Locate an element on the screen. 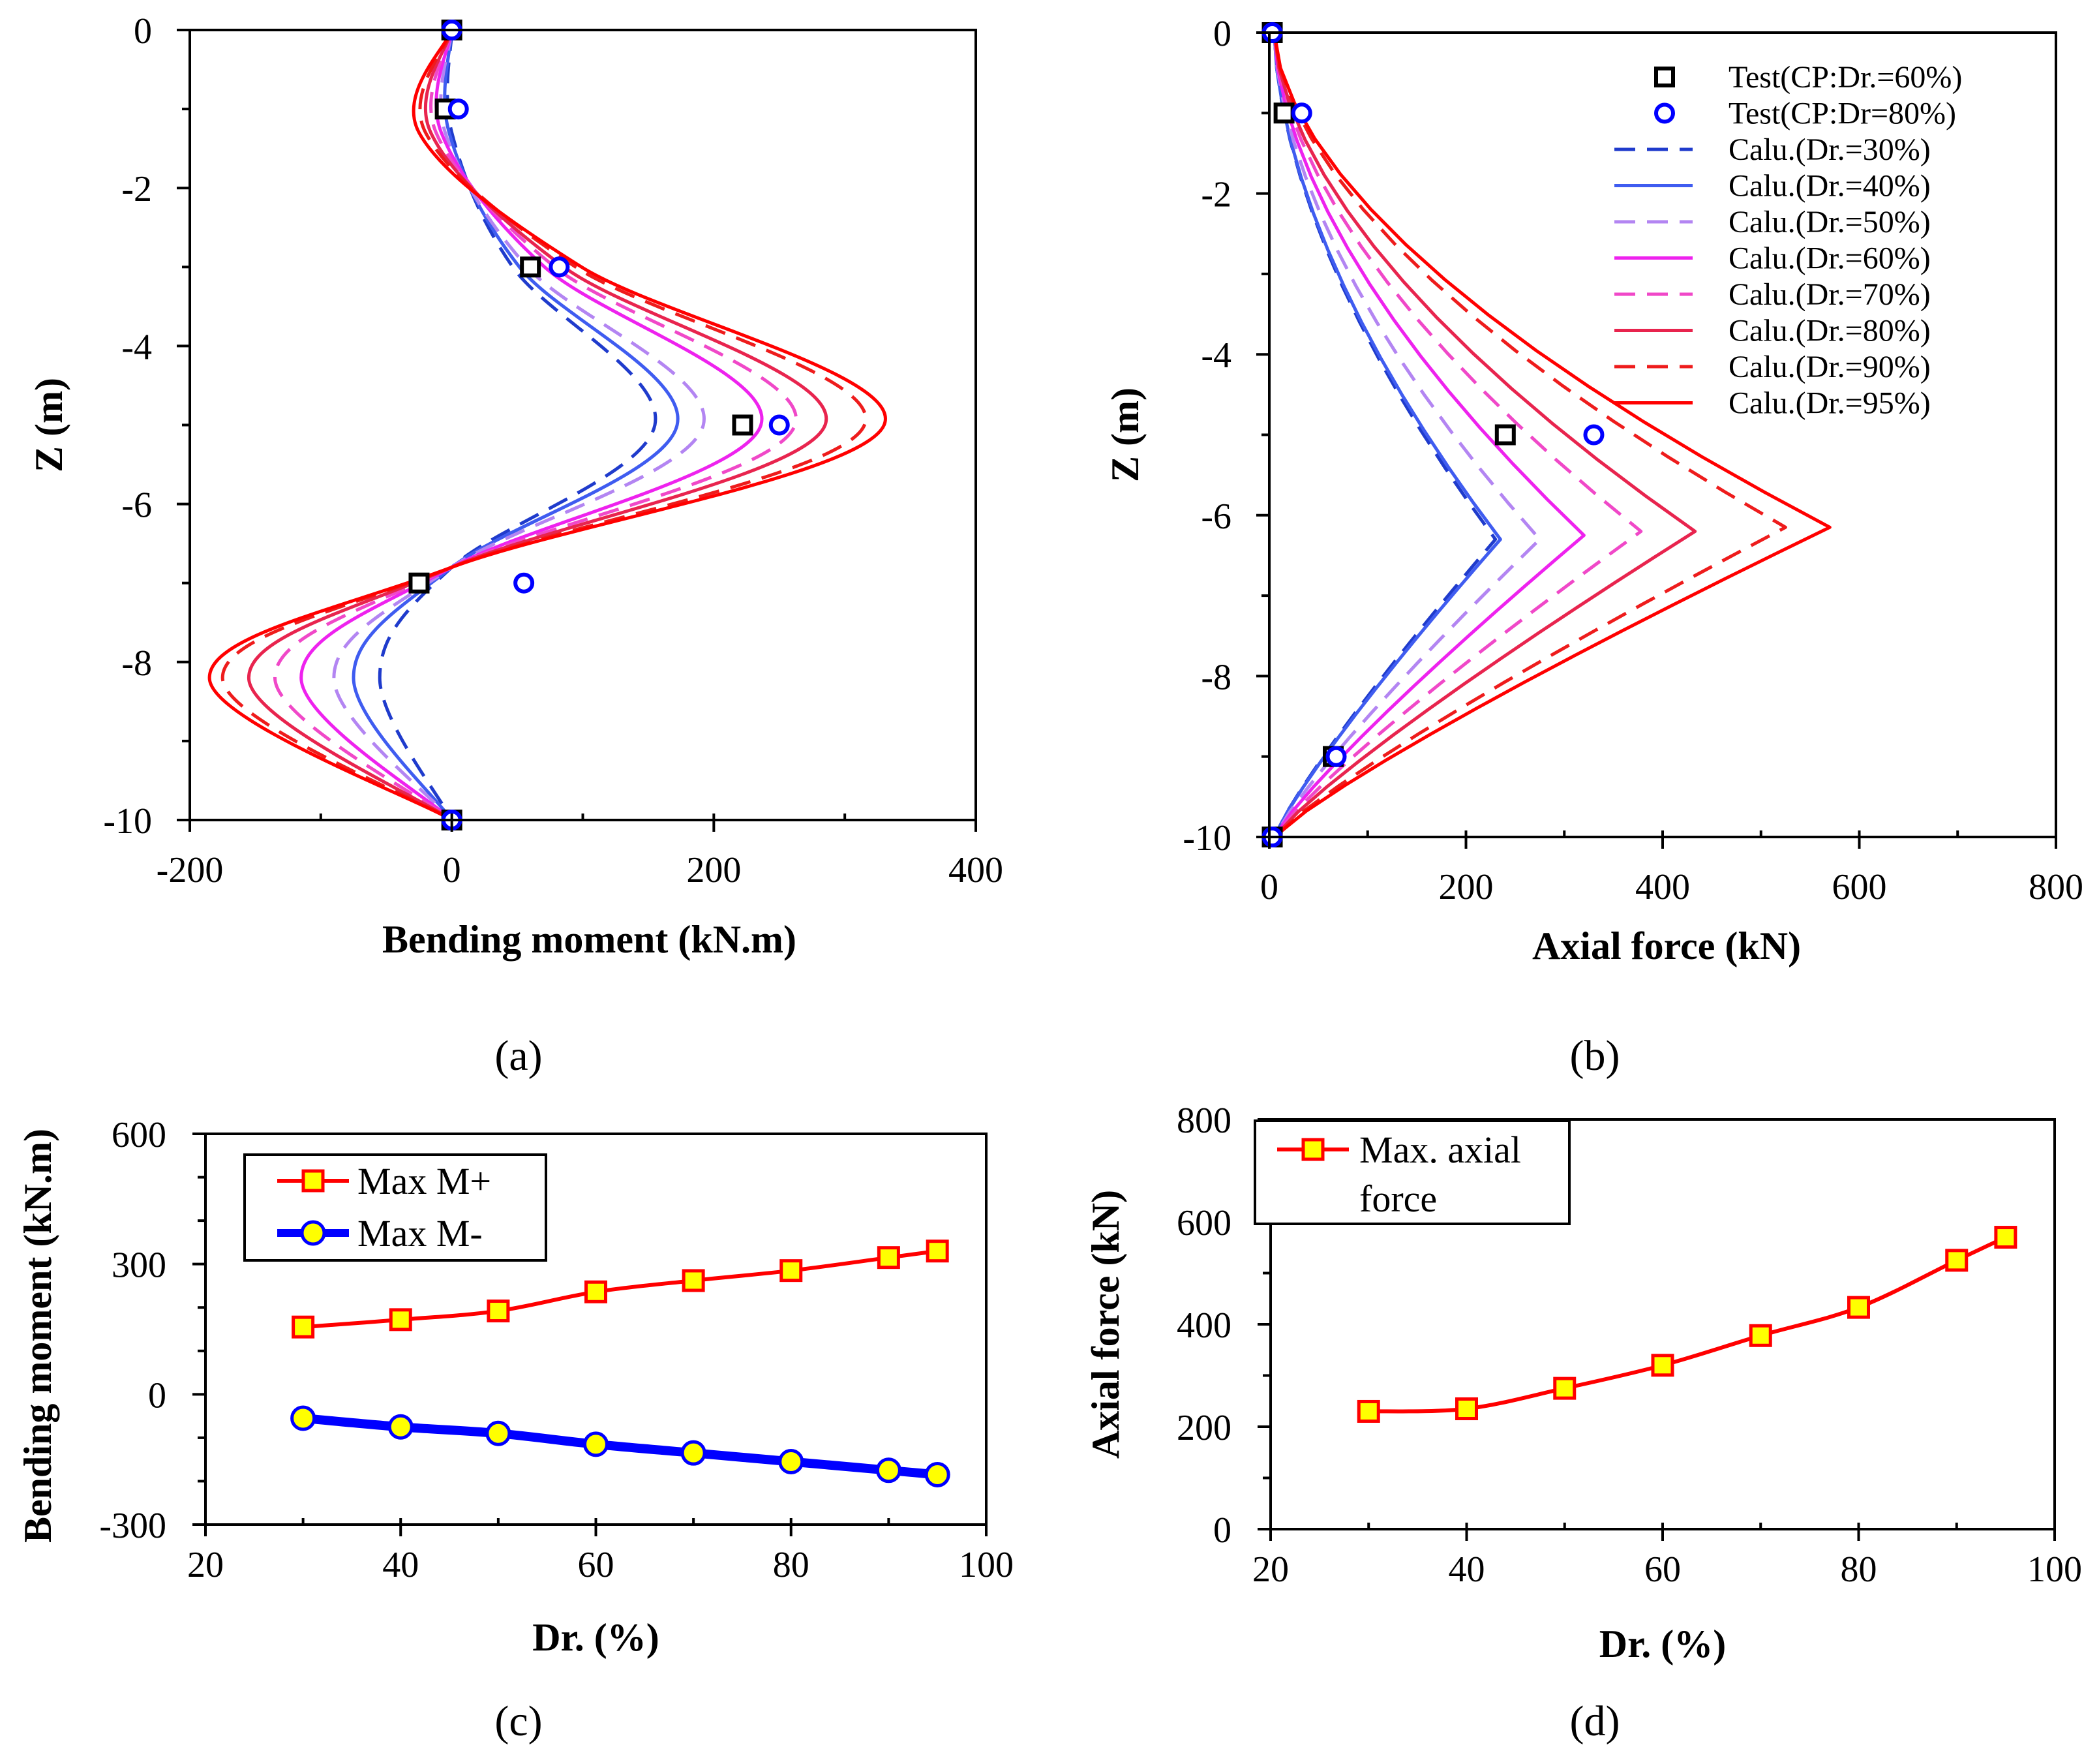 This screenshot has width=2099, height=1764. y-tick-label: 0 is located at coordinates (1222, 1530).